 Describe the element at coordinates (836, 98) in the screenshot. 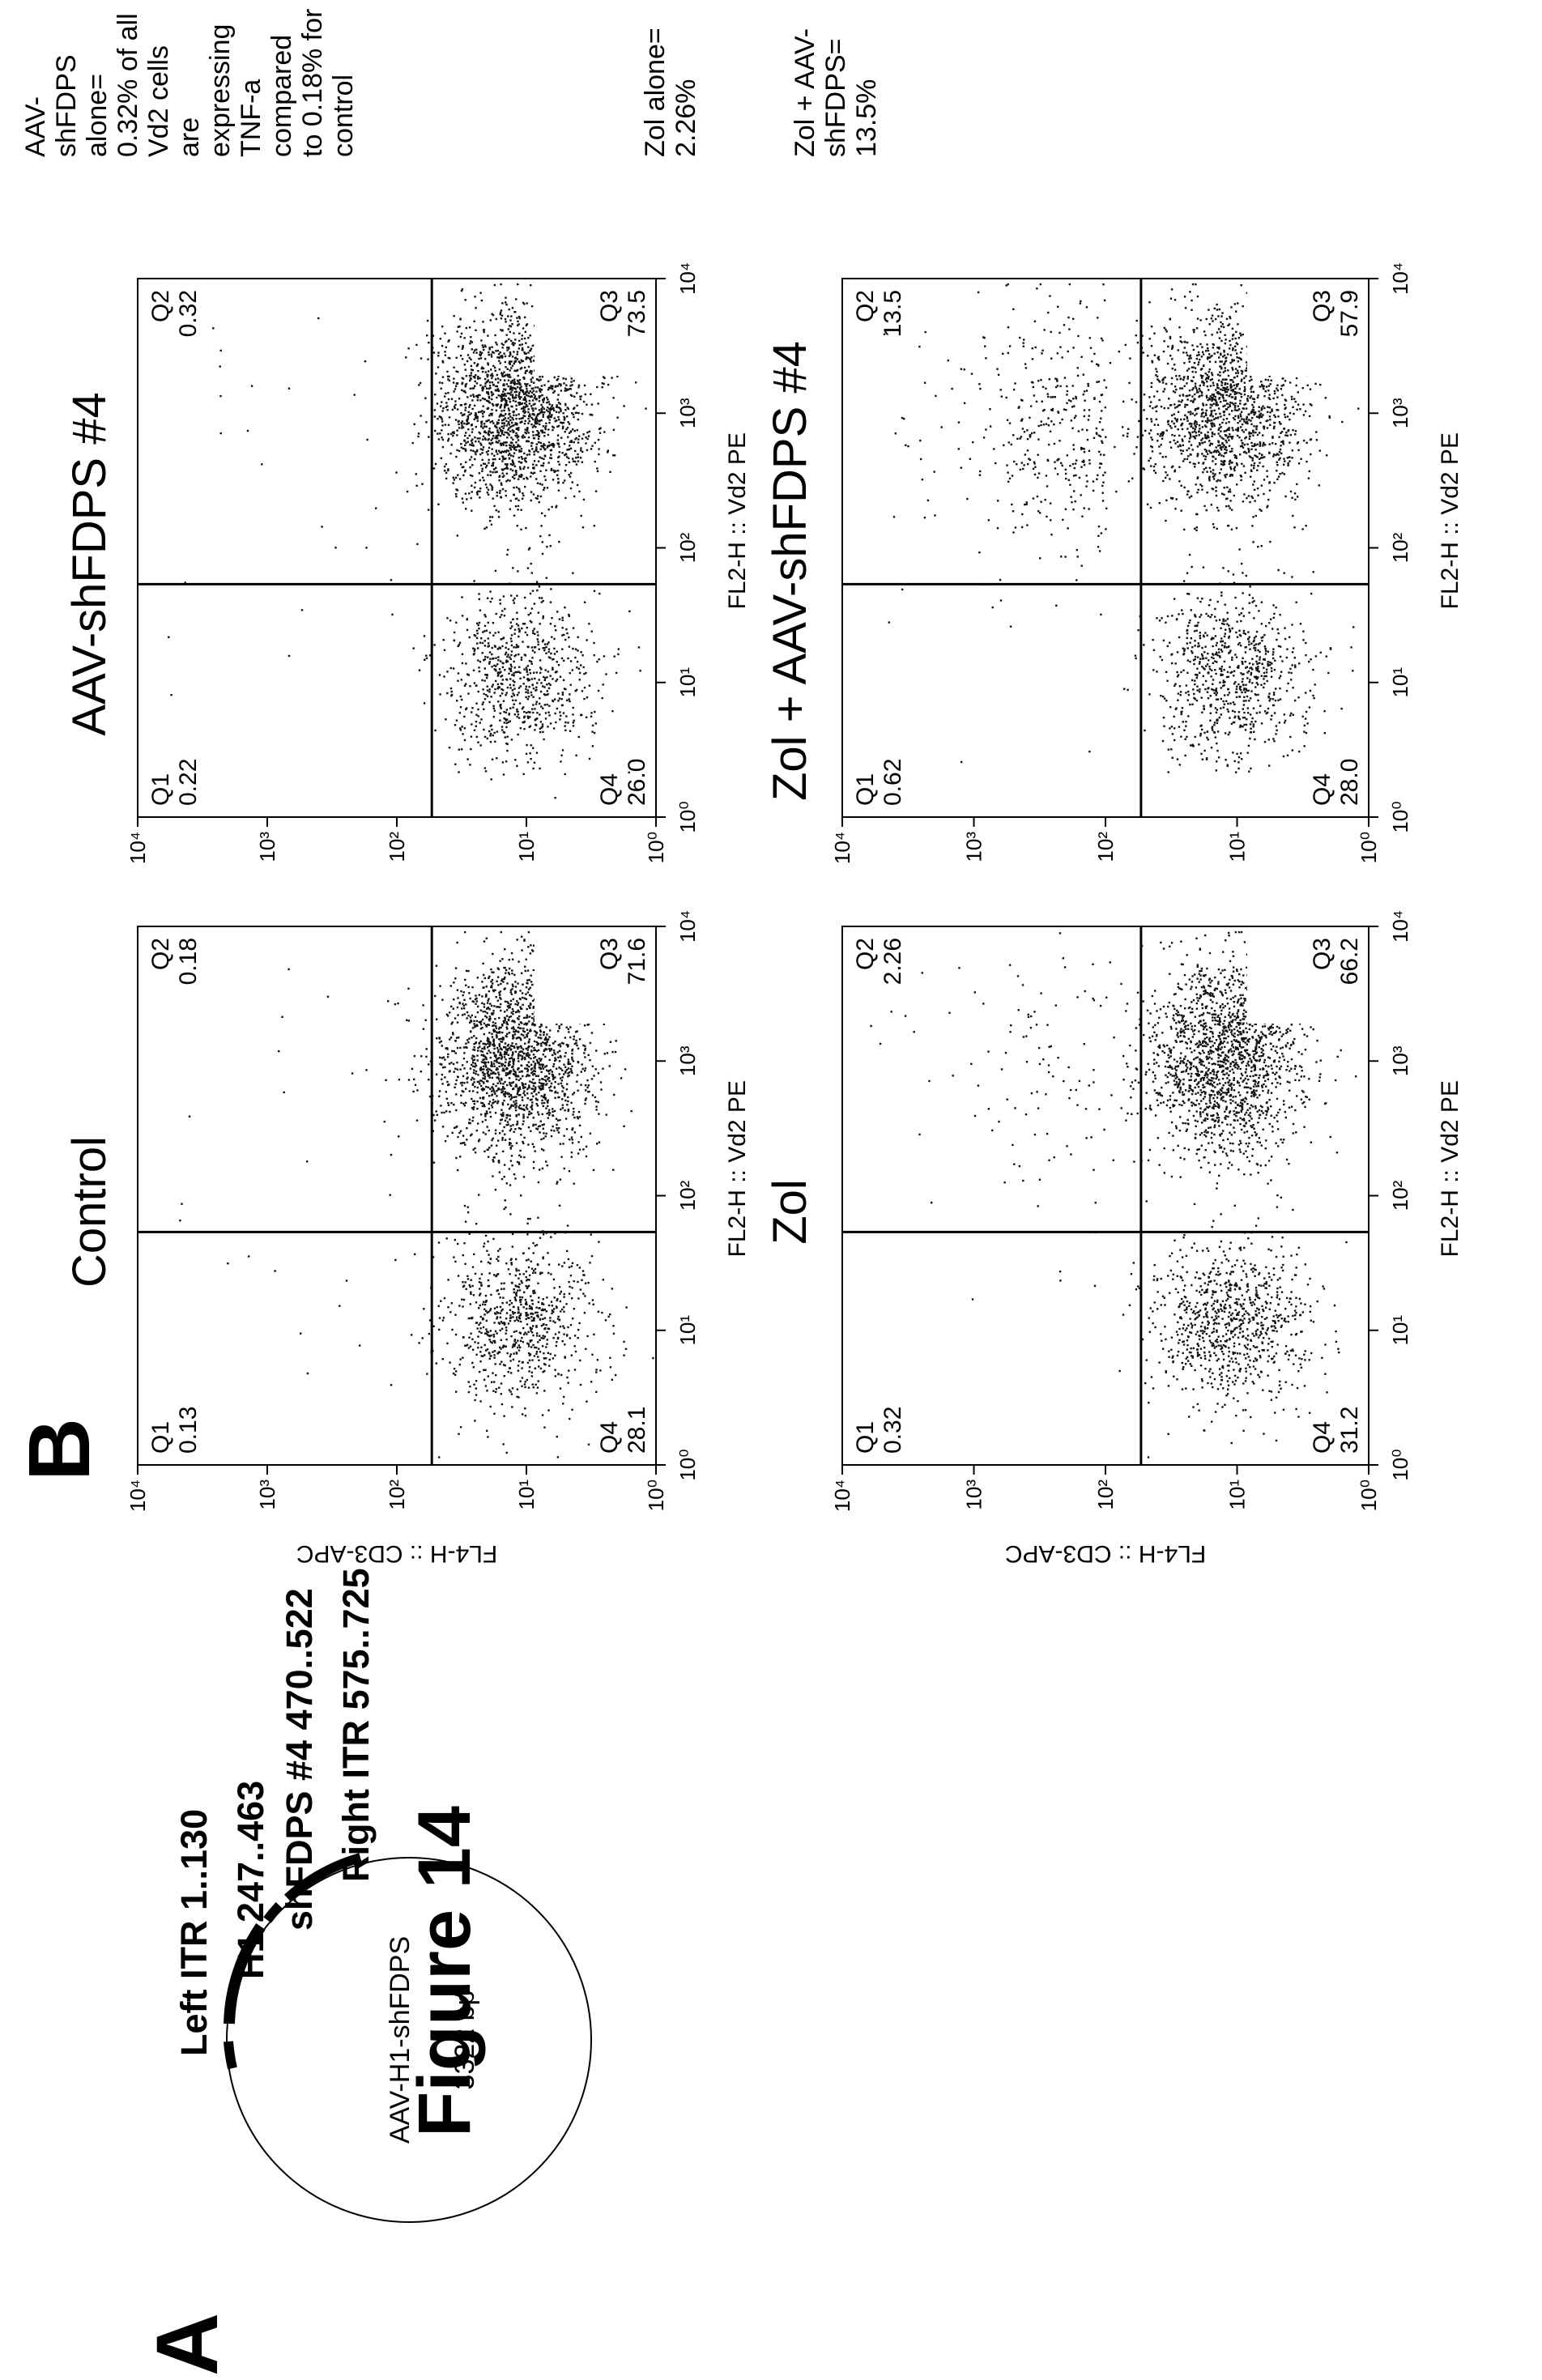

I see `annotation-zol-aav-line: shFDPS=` at that location.